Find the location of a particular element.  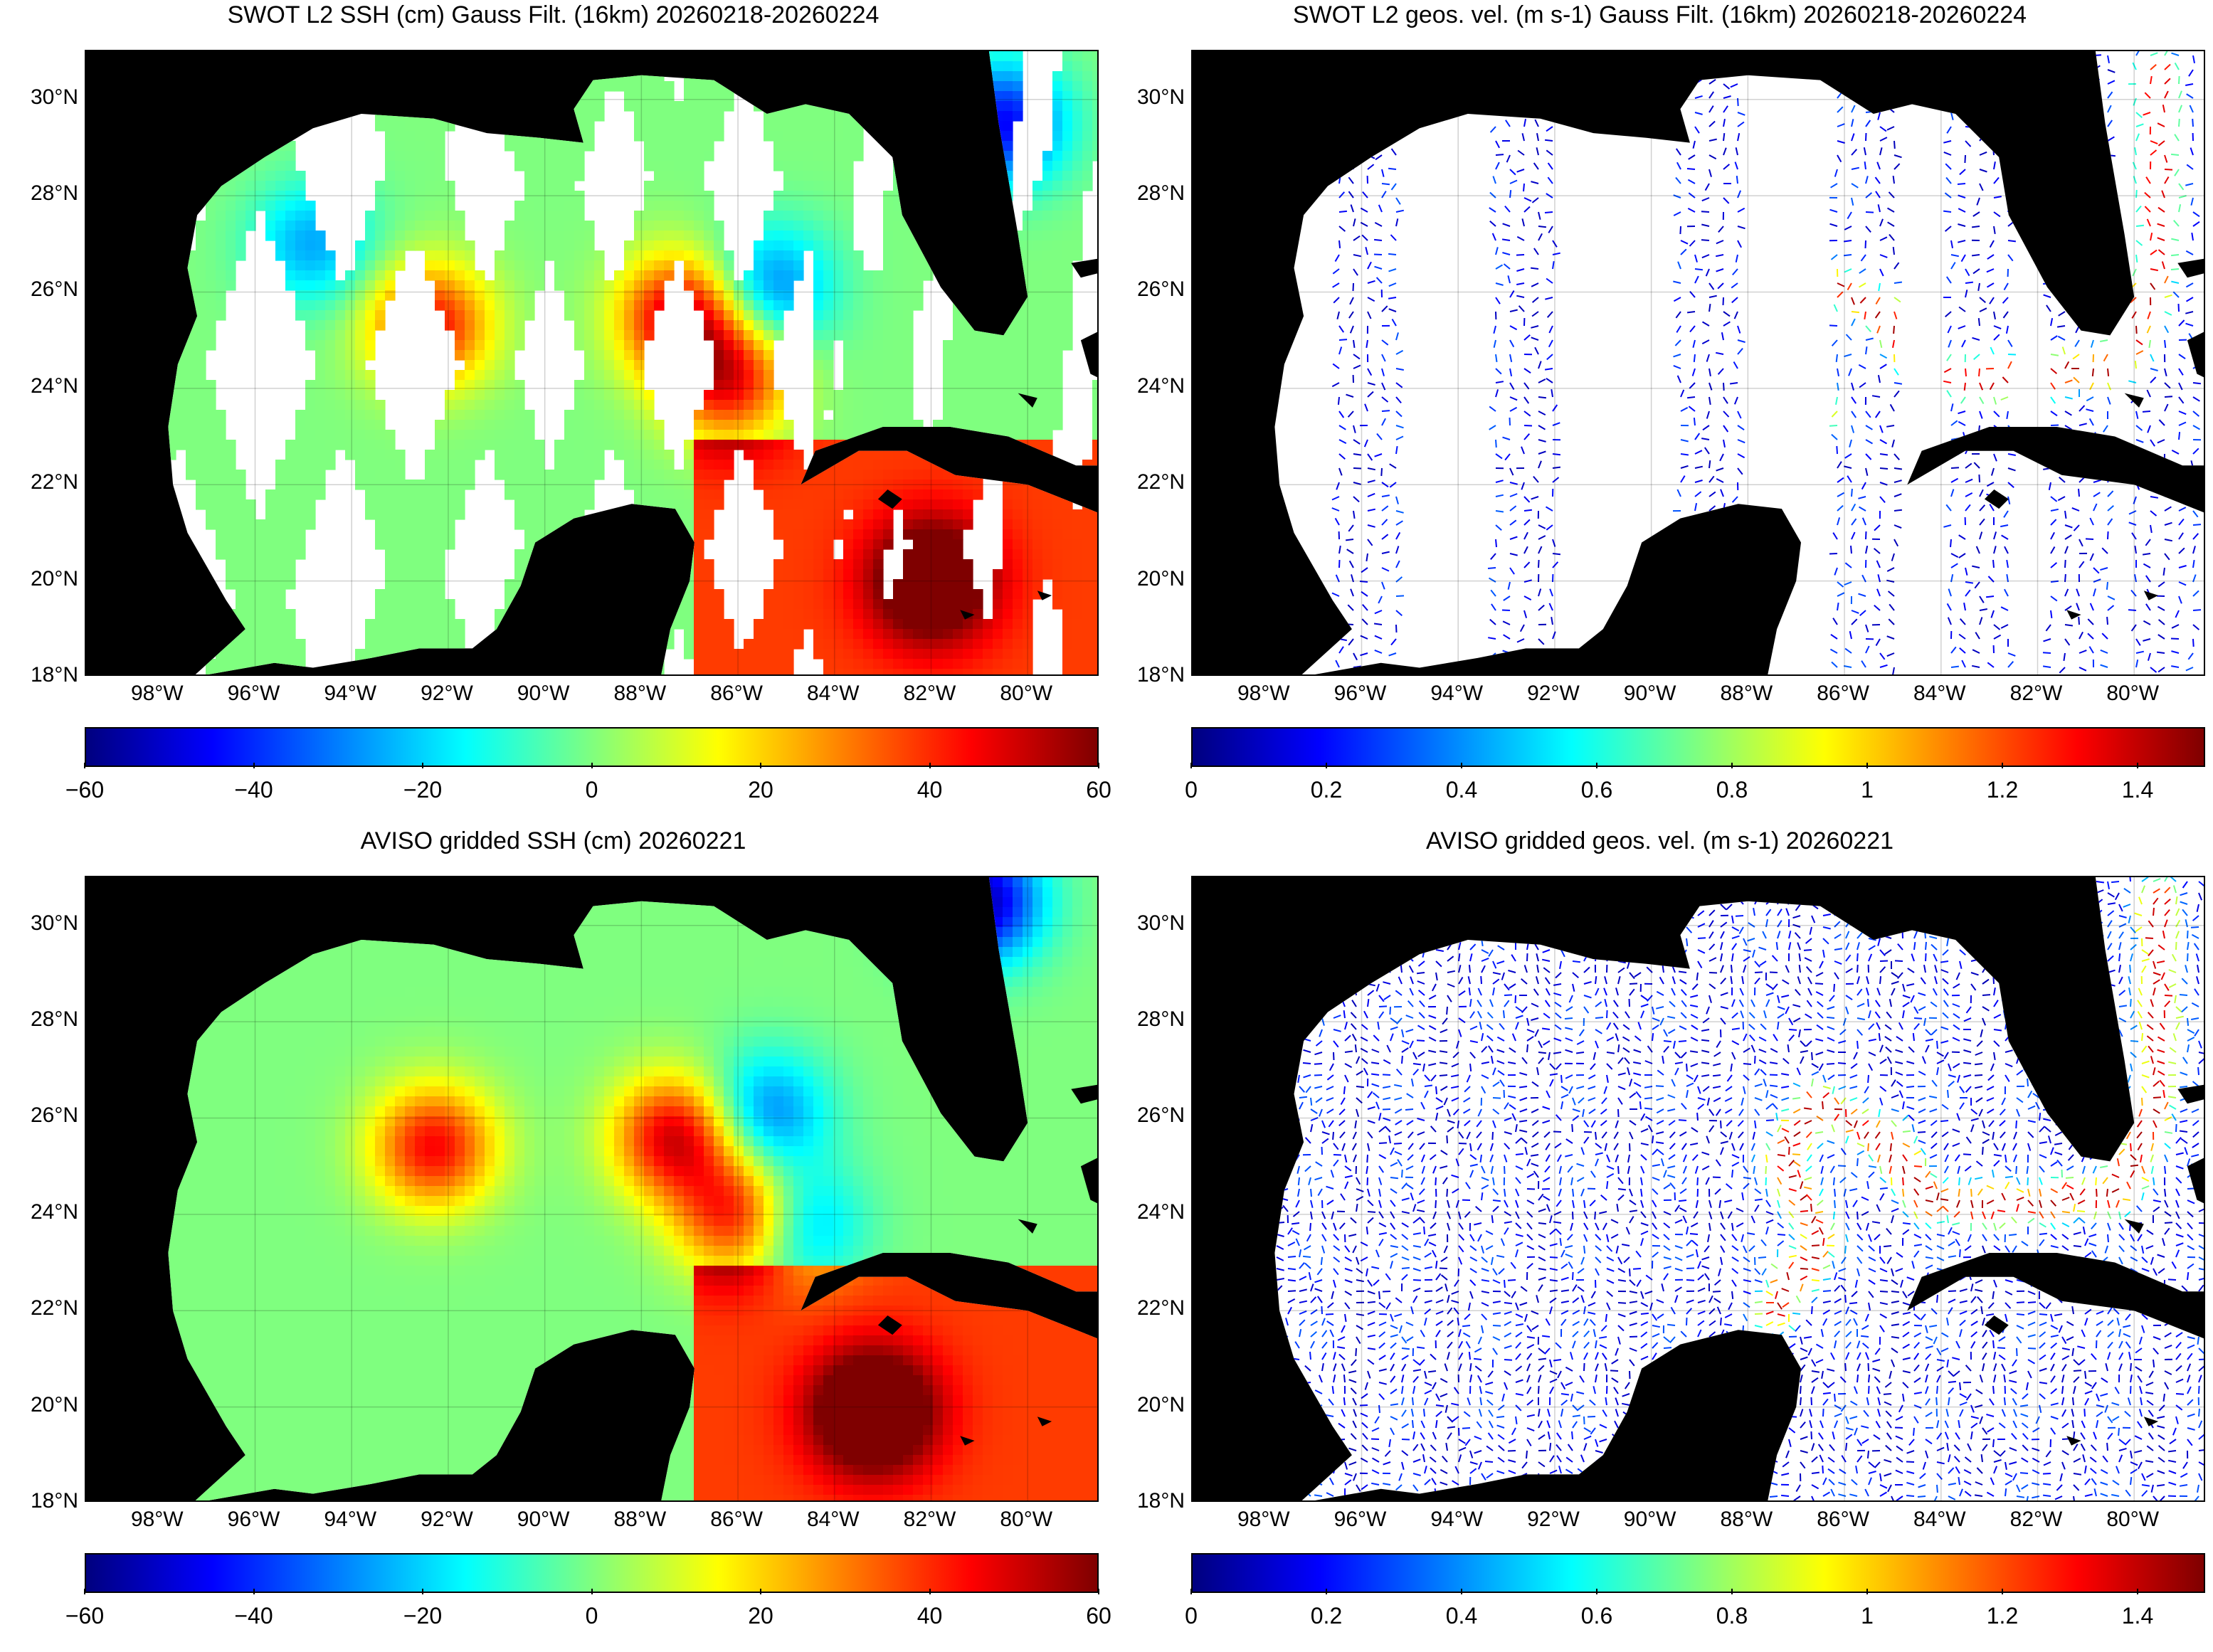

colorbar-tick-label: 60 is located at coordinates (1098, 790).